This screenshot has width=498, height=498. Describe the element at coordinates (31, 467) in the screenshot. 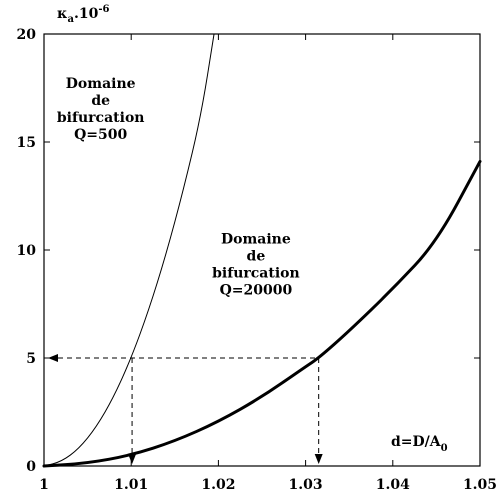

I see `y-tick-label: 0` at that location.